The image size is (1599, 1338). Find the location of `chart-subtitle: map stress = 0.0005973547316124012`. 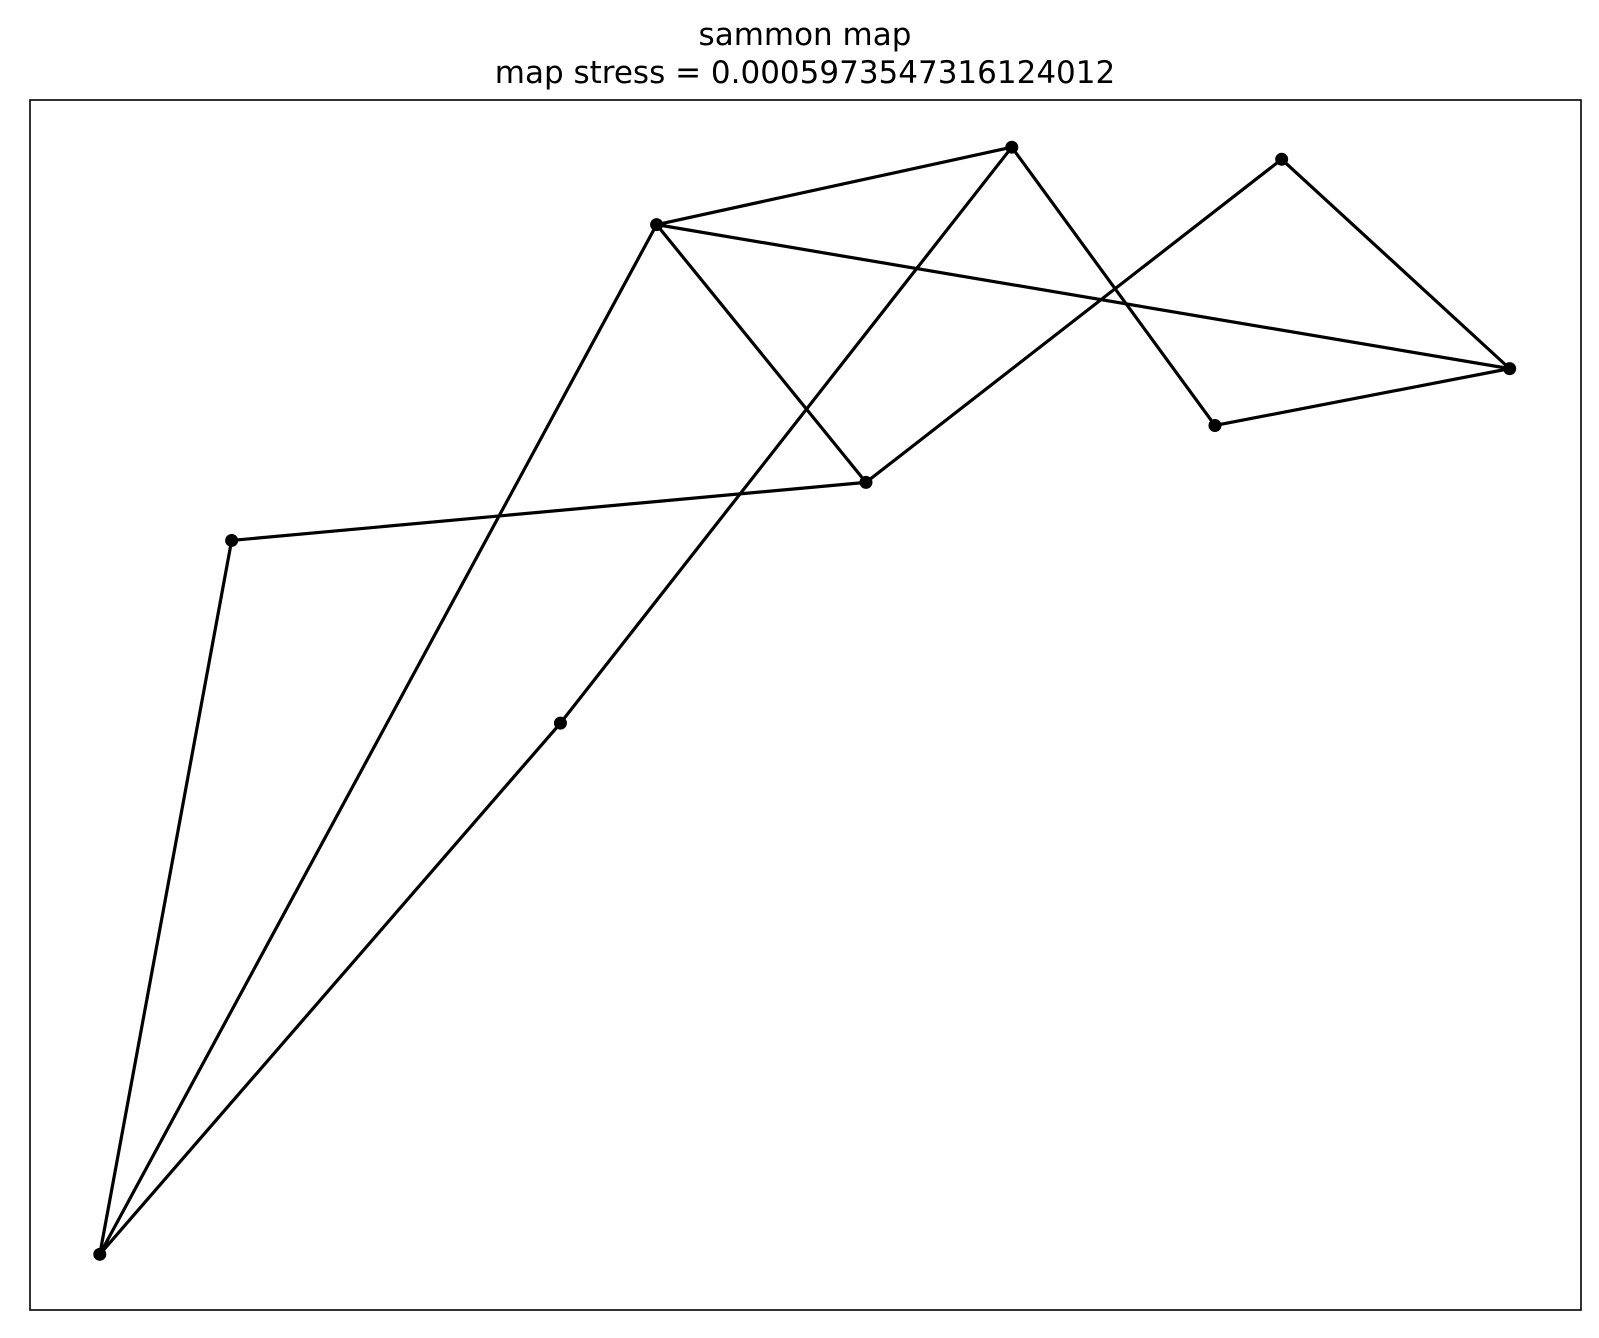

chart-subtitle: map stress = 0.0005973547316124012 is located at coordinates (805, 73).